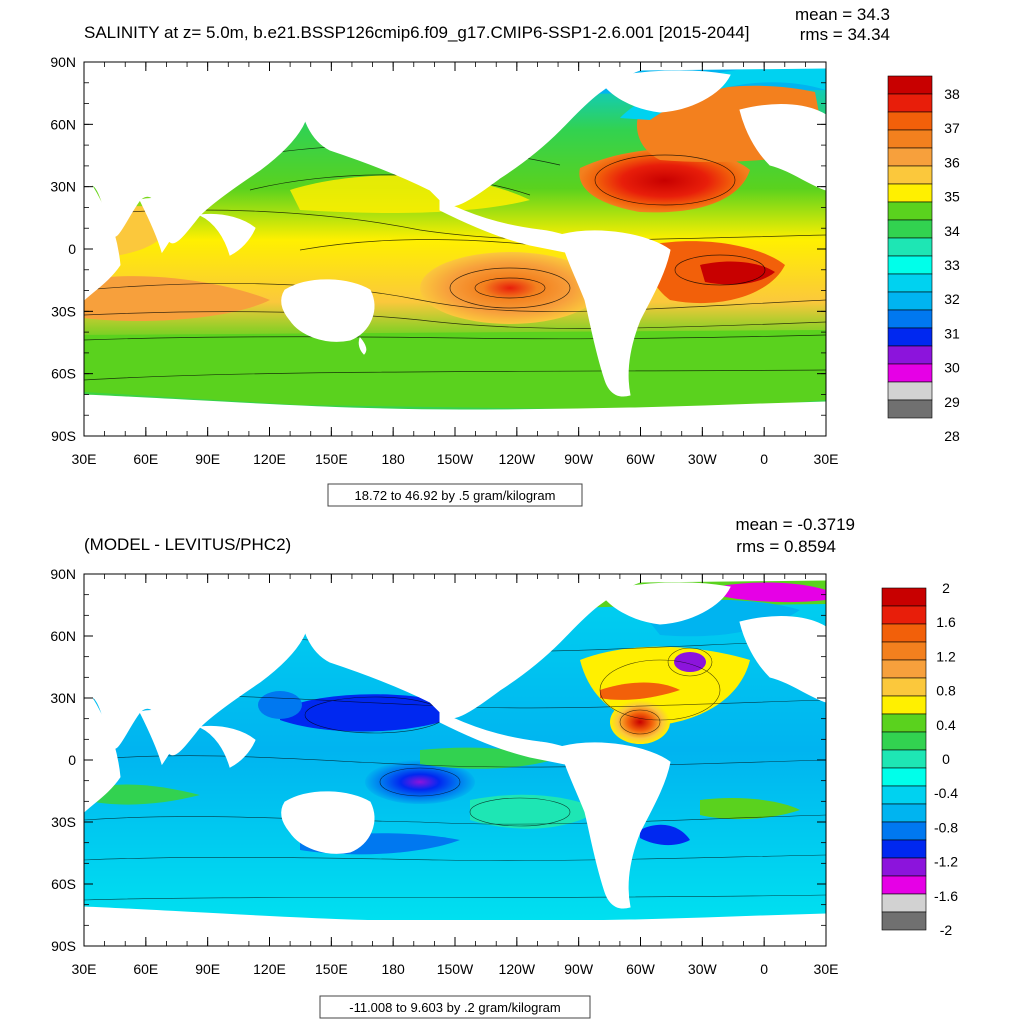 The width and height of the screenshot is (1024, 1024). What do you see at coordinates (952, 231) in the screenshot?
I see `colorbar-label: 34` at bounding box center [952, 231].